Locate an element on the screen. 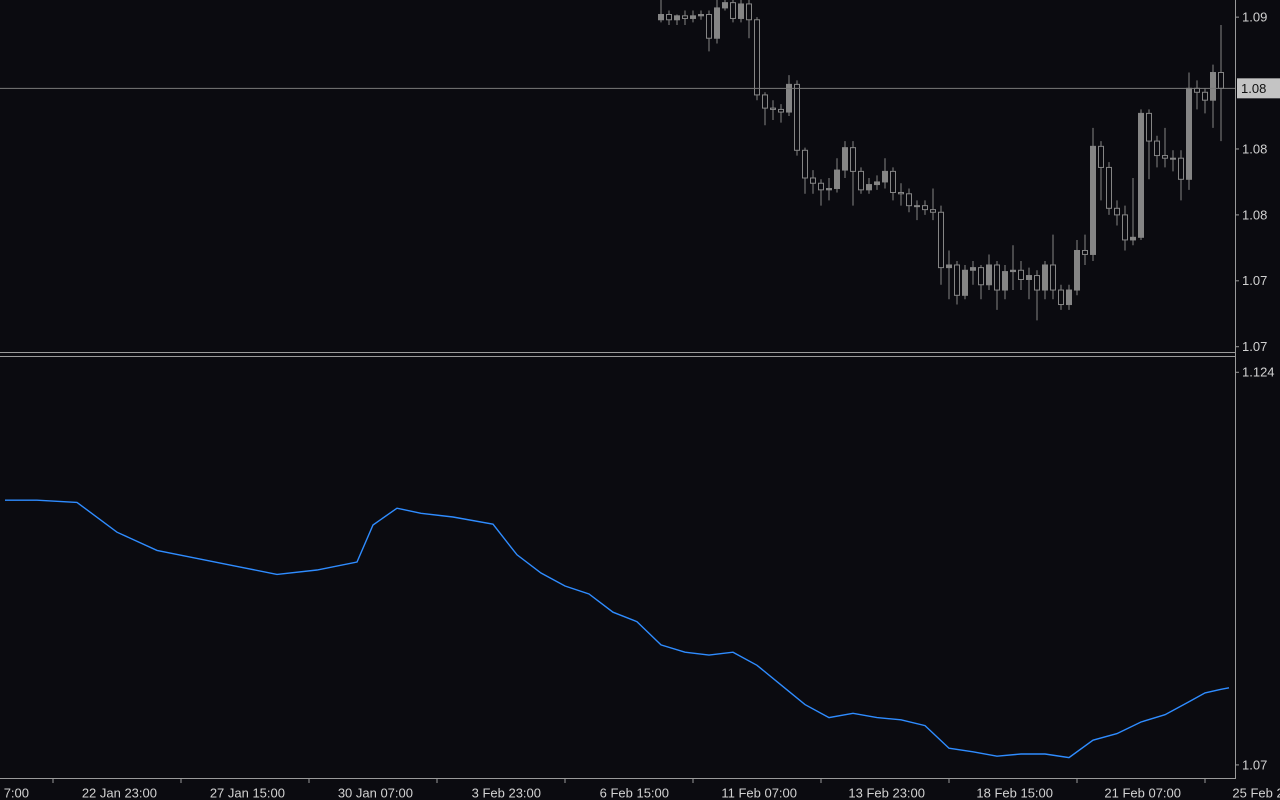  x-tick-label: 27 Jan 15:00 is located at coordinates (247, 792).